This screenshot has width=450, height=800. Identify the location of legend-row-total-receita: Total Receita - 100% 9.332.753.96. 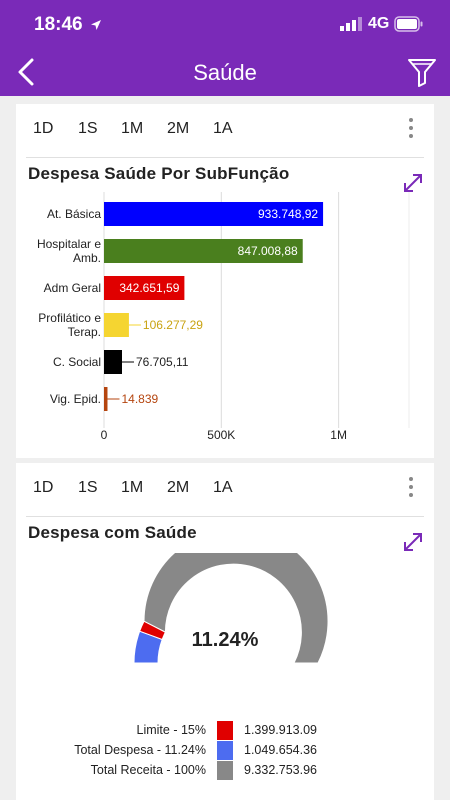
(225, 771).